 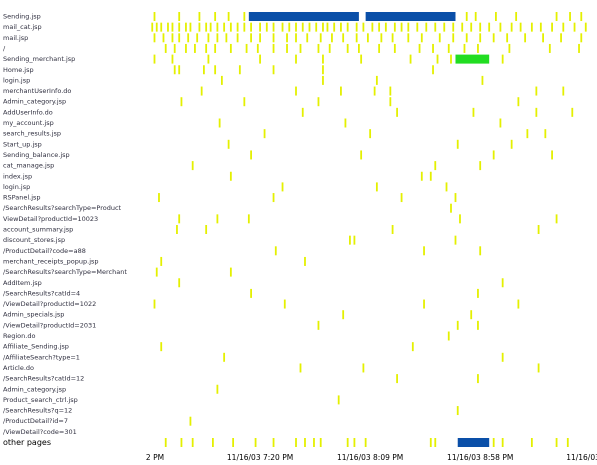 I want to click on row-label: /ProductDetail?id=7, so click(x=35, y=421).